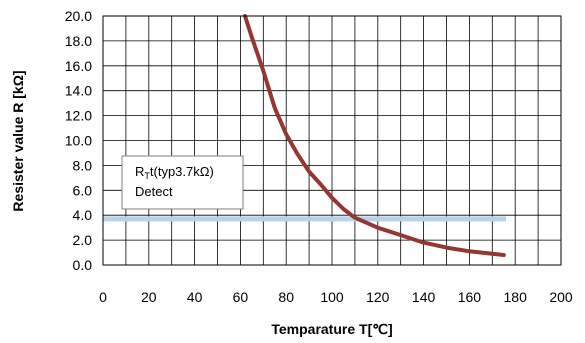  Describe the element at coordinates (149, 297) in the screenshot. I see `x-tick-label: 20` at that location.